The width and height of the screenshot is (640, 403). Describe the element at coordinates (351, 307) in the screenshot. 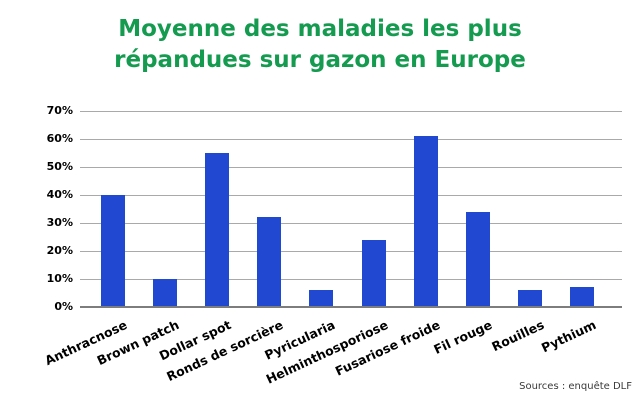

I see `x-axis-line` at that location.